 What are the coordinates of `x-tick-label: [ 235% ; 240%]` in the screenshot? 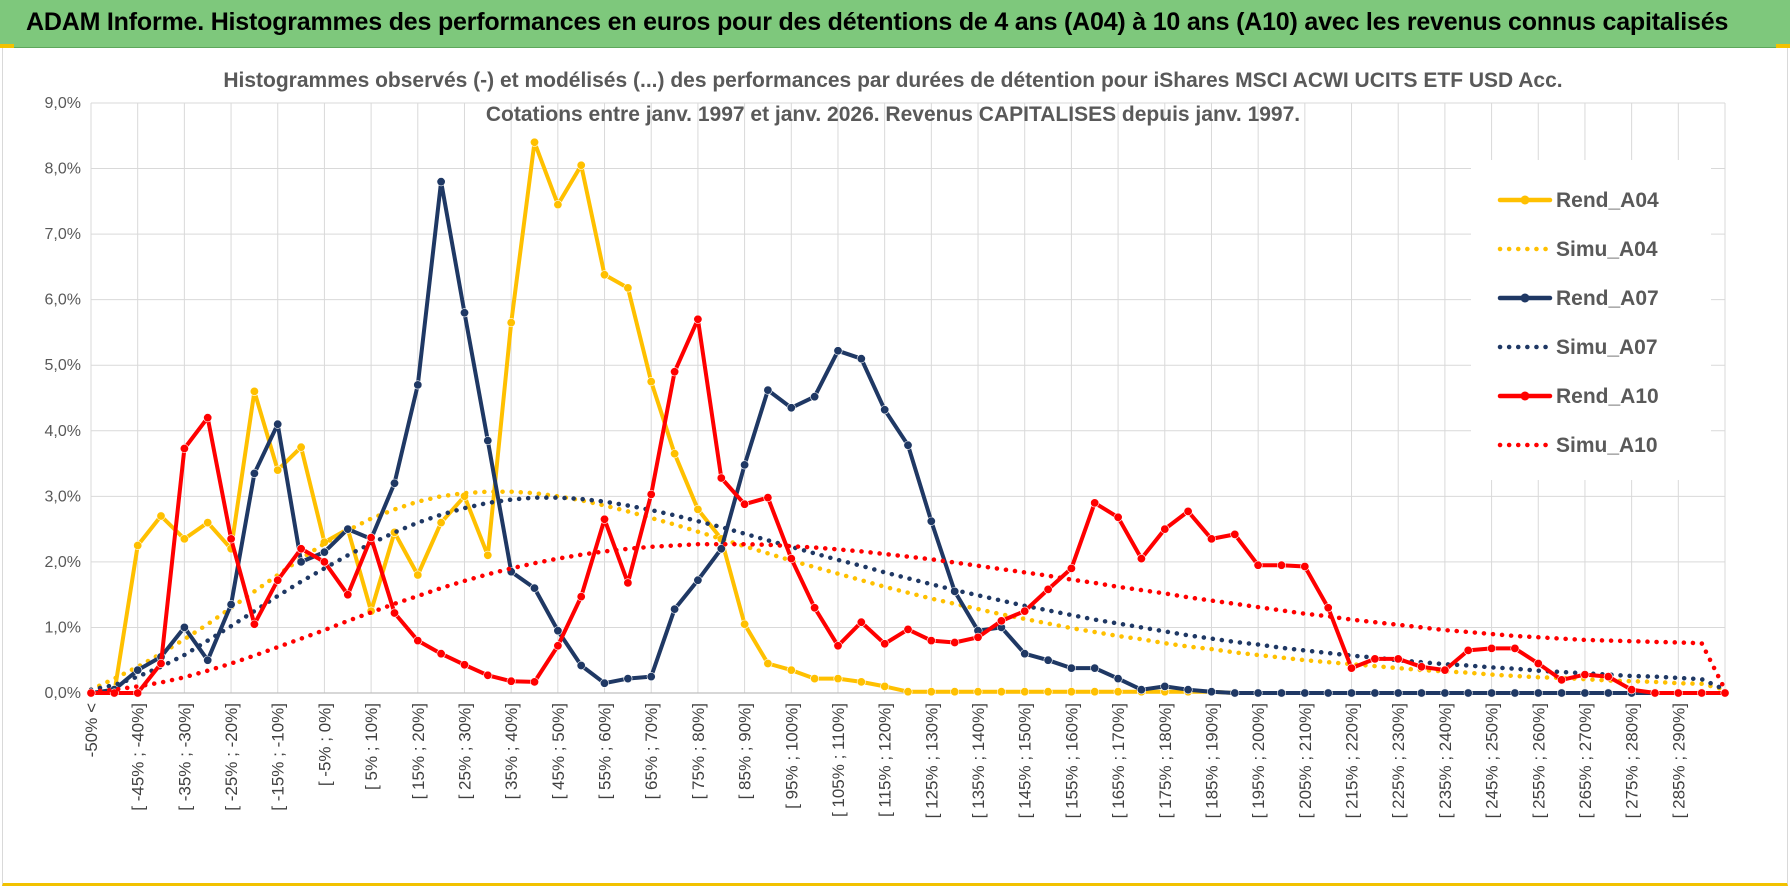 It's located at (1445, 760).